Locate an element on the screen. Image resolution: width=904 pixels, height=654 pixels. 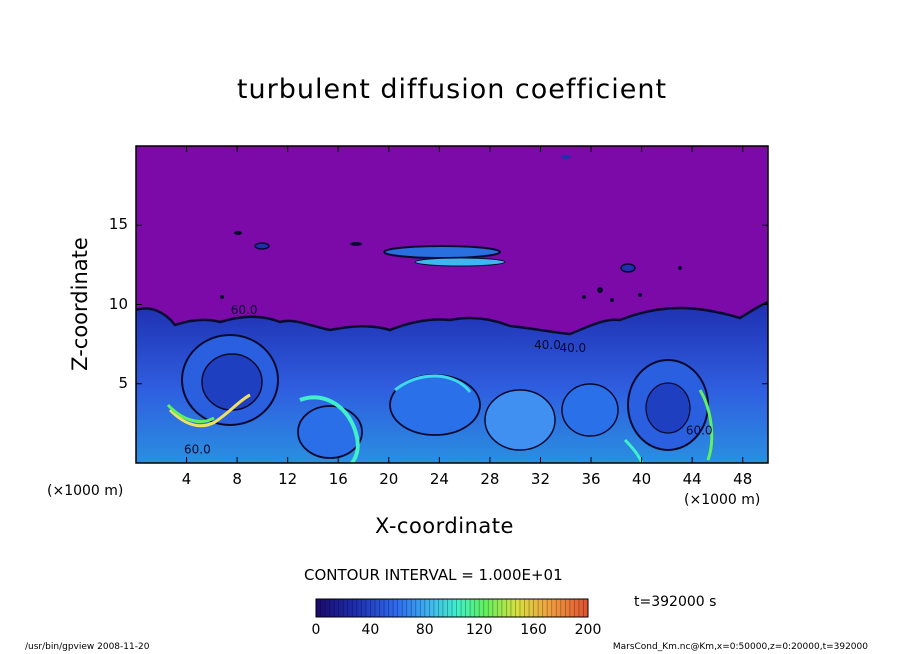
time-label: t=392000 s is located at coordinates (675, 602).